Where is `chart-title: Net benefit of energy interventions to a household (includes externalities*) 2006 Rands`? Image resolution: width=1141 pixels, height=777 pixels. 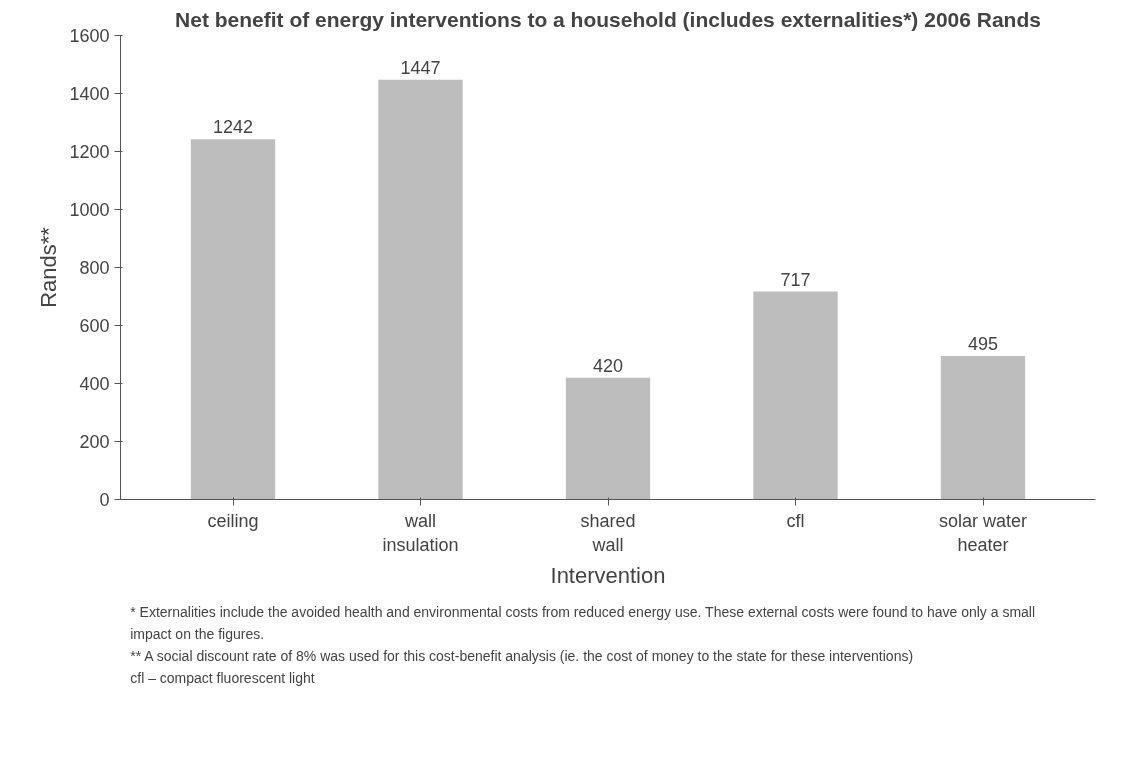 chart-title: Net benefit of energy interventions to a household (includes externalities*) 2006 Rands is located at coordinates (608, 19).